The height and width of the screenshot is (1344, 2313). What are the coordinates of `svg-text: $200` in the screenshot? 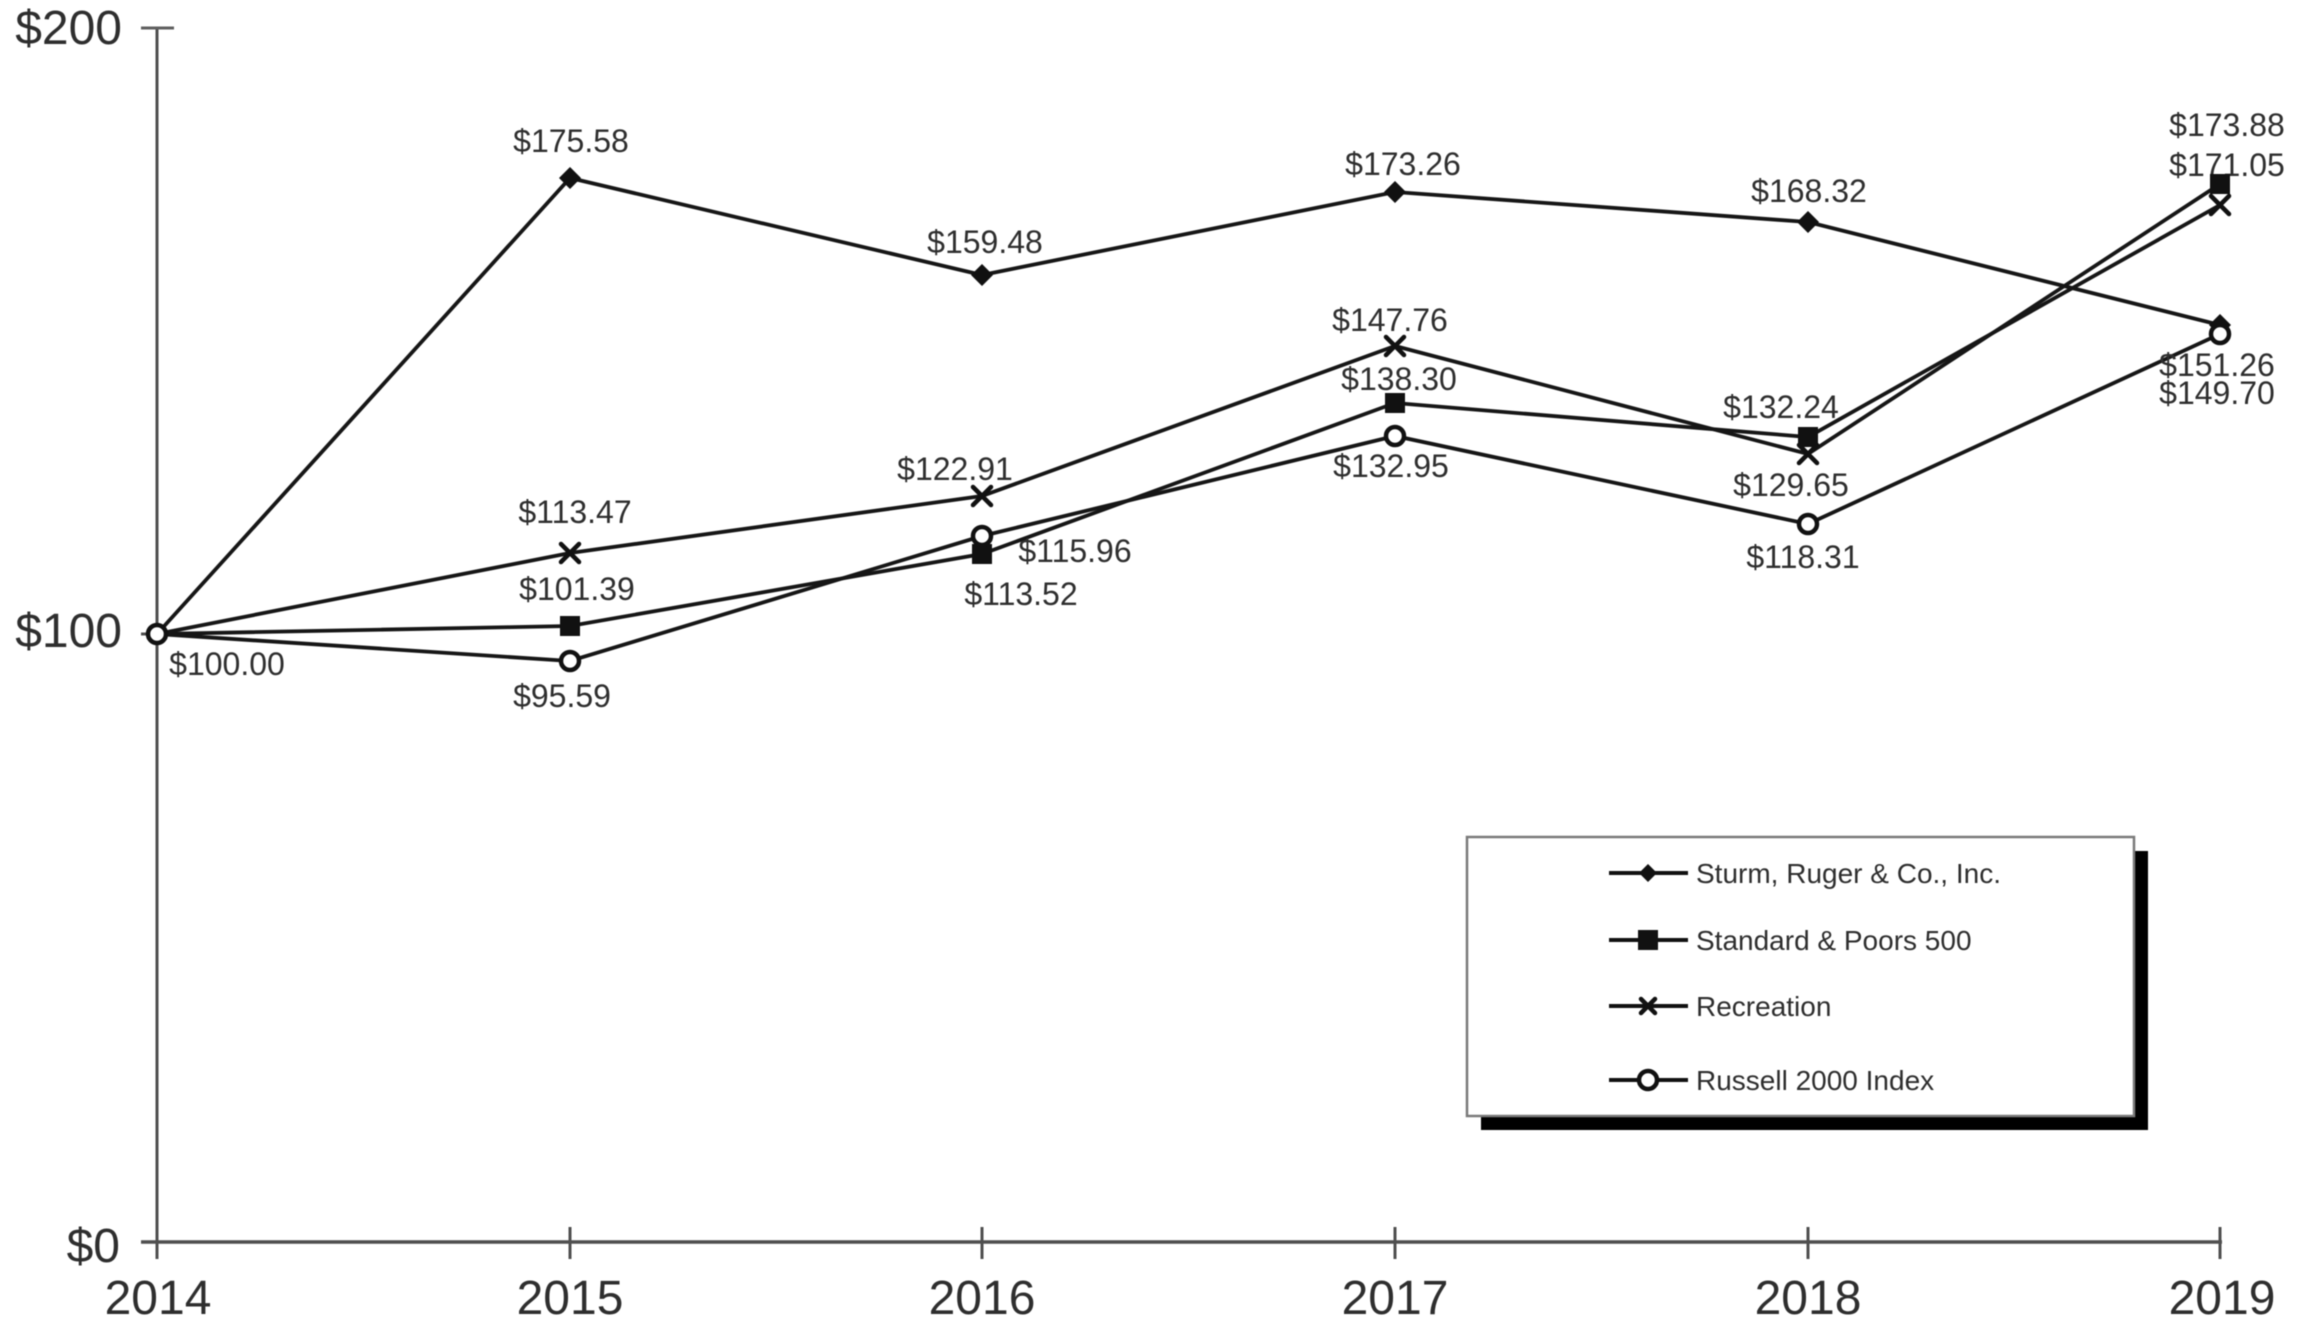 It's located at (68, 28).